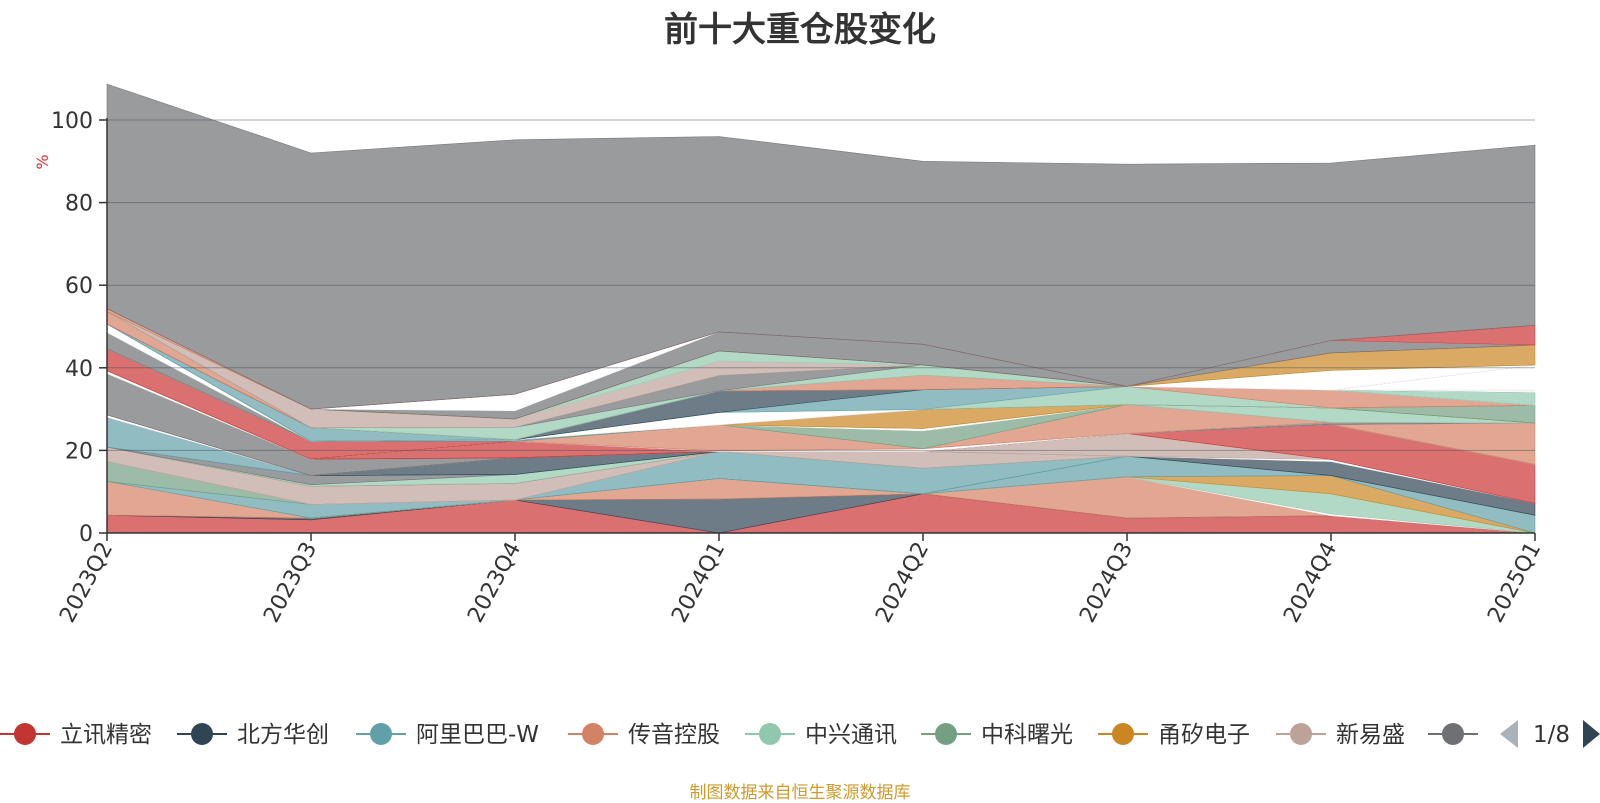 This screenshot has height=803, width=1600. I want to click on legend-label: 北方华创, so click(283, 735).